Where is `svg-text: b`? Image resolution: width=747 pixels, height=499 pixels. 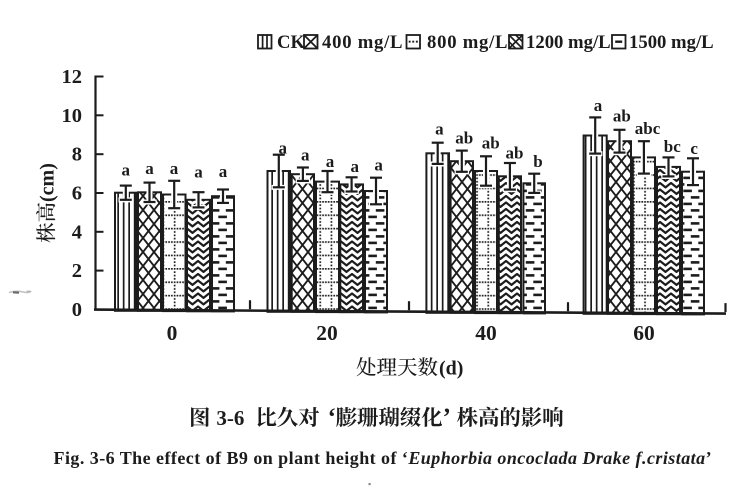 svg-text: b is located at coordinates (537, 161).